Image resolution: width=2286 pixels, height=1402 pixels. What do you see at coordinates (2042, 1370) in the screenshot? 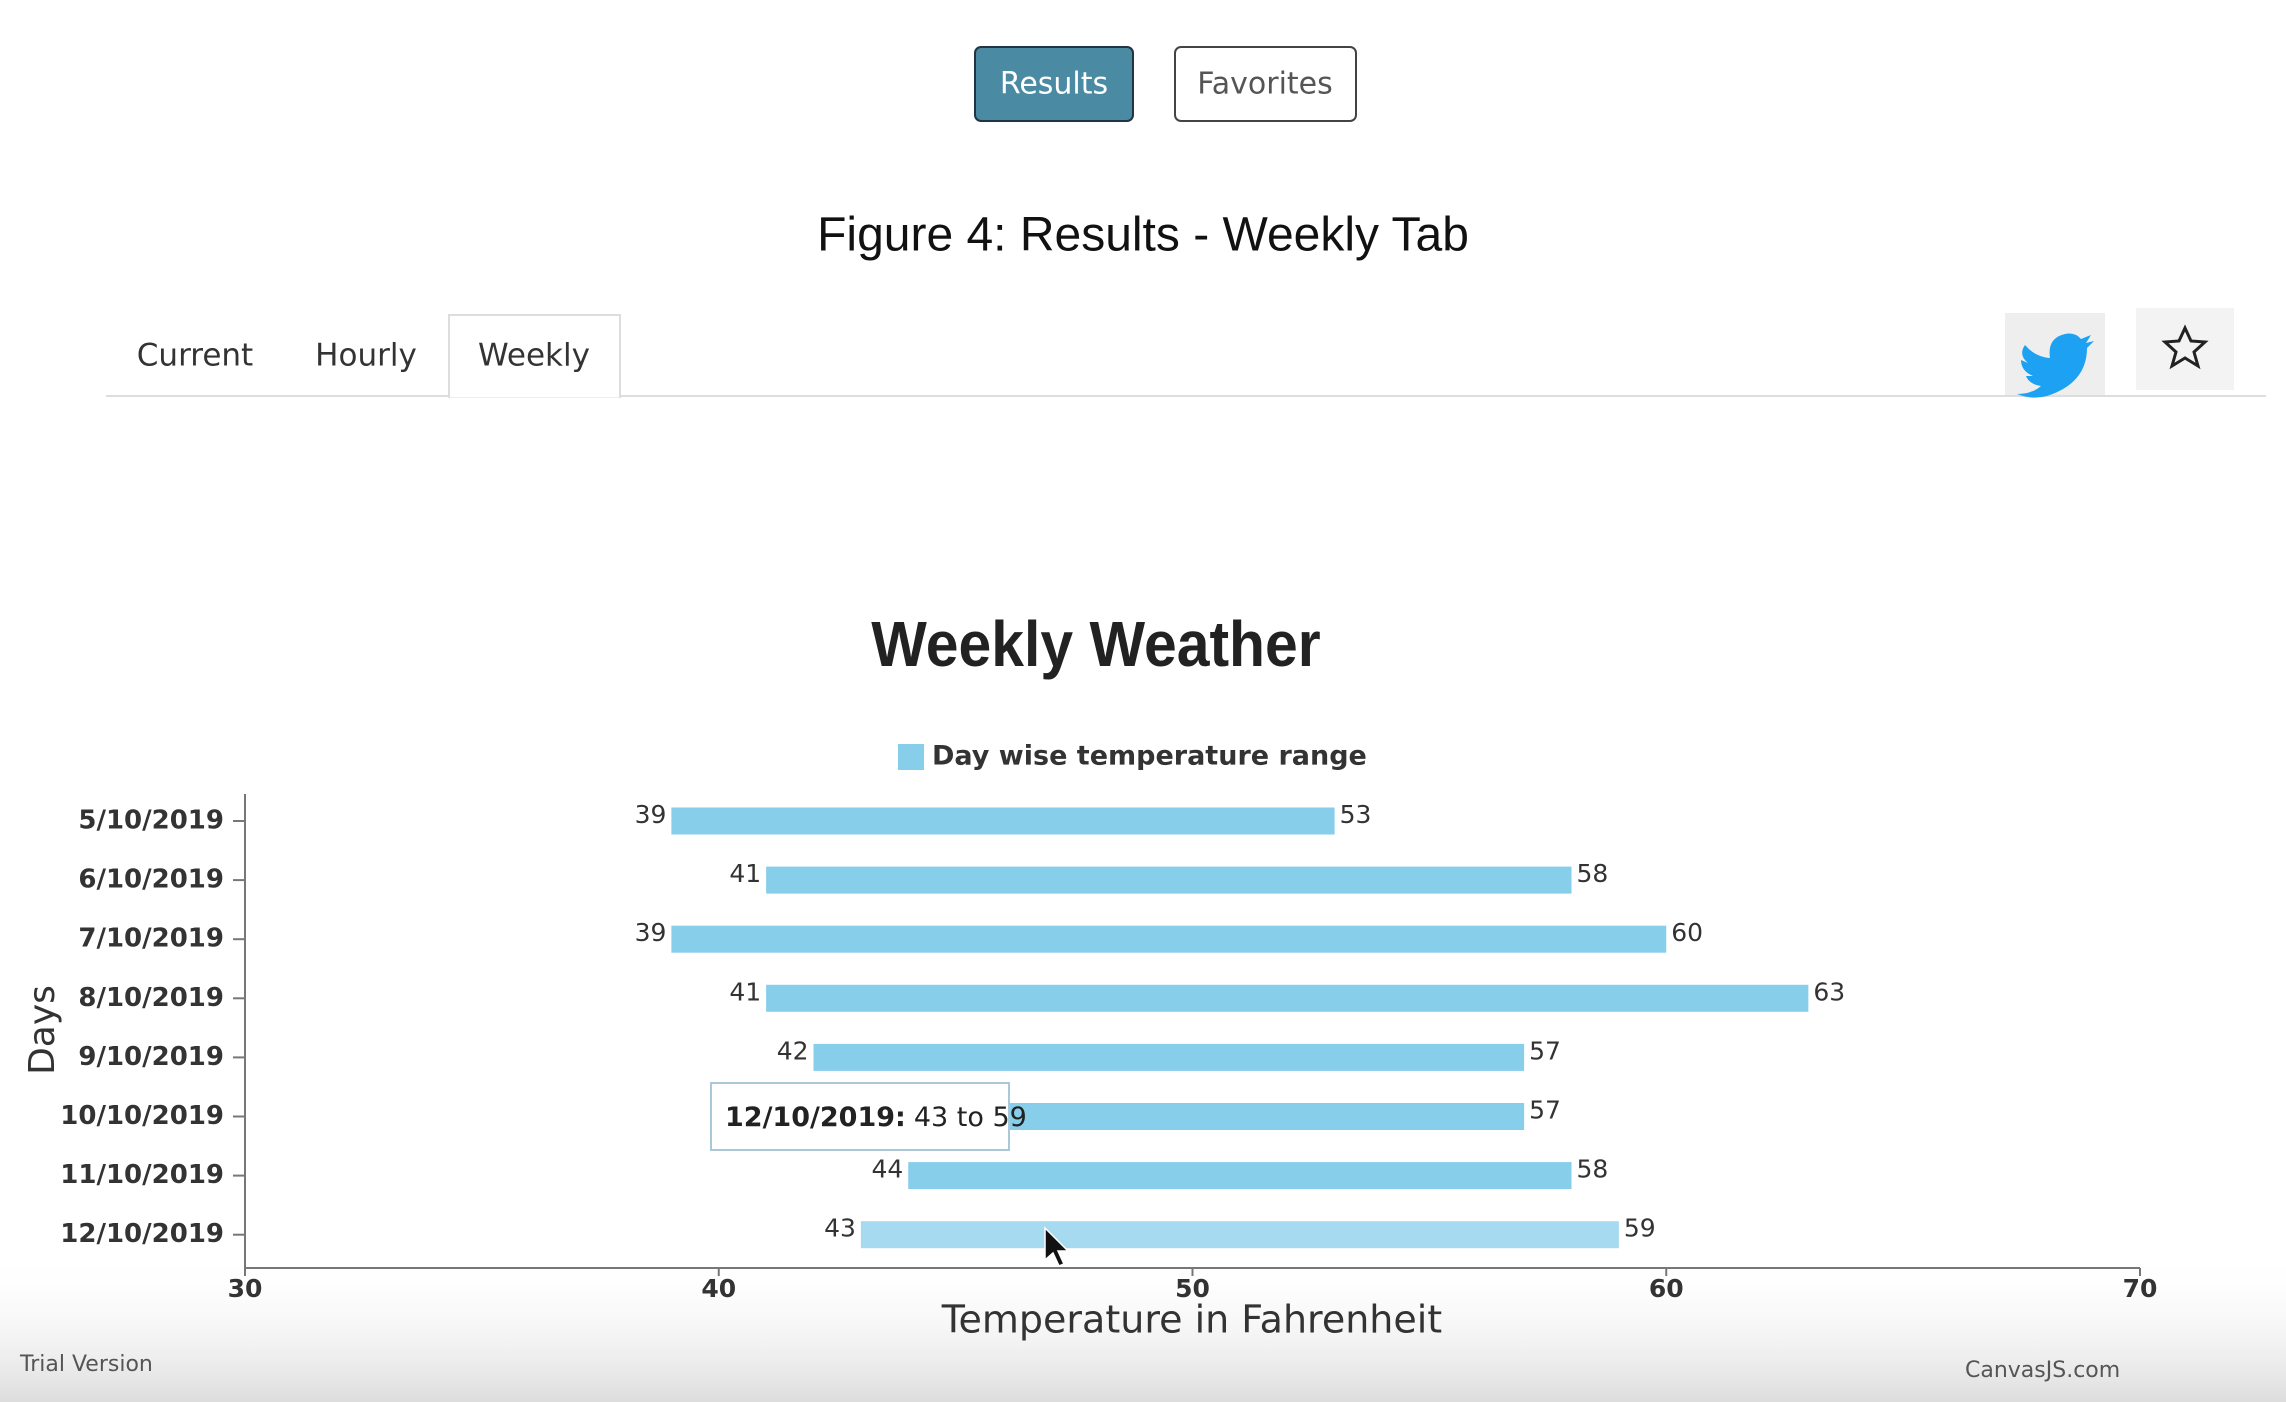
I see `canvasjs-credit: CanvasJS.com` at bounding box center [2042, 1370].